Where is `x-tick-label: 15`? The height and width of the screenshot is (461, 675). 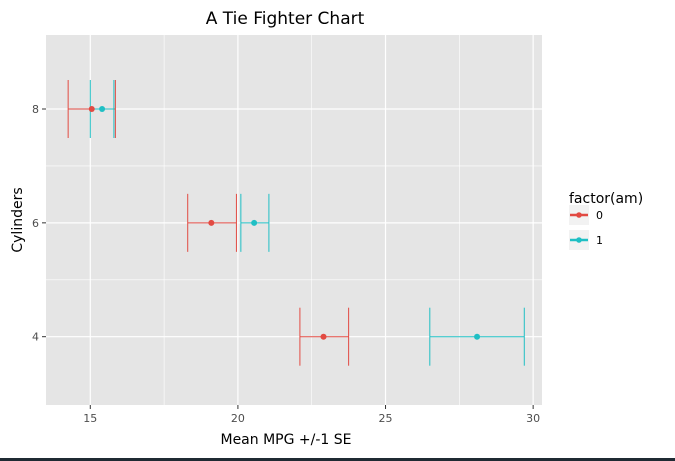 x-tick-label: 15 is located at coordinates (90, 418).